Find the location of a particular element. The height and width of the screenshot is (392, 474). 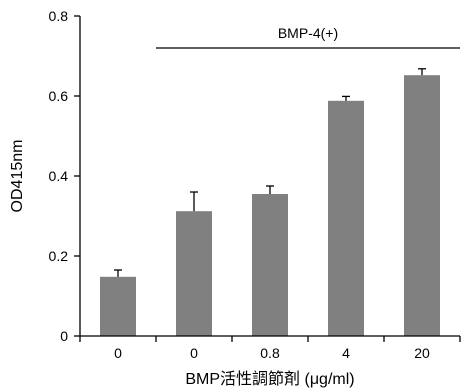

annotation-label: BMP-4(+) is located at coordinates (308, 33).